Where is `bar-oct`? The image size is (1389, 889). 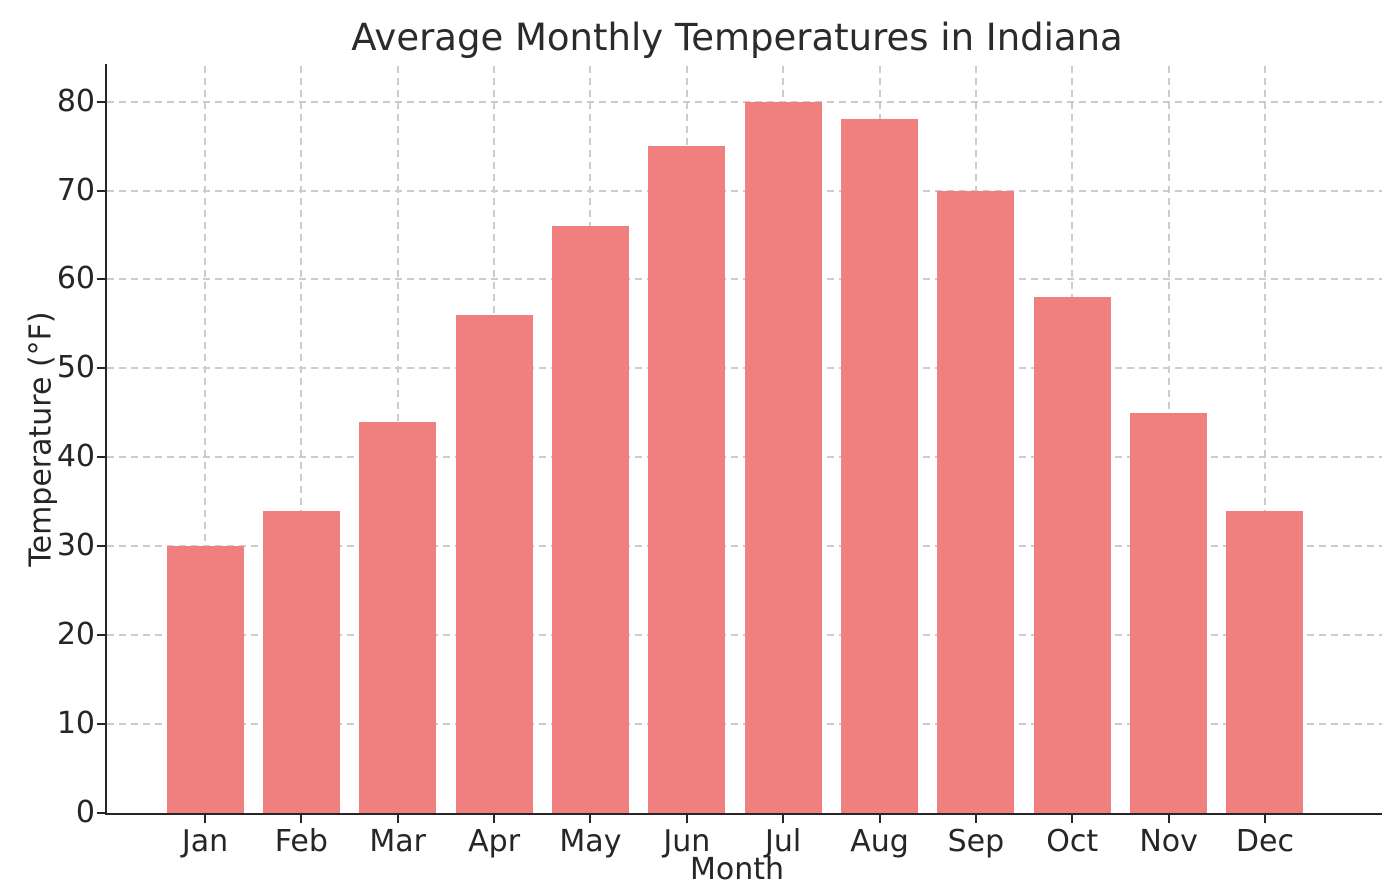 bar-oct is located at coordinates (1072, 555).